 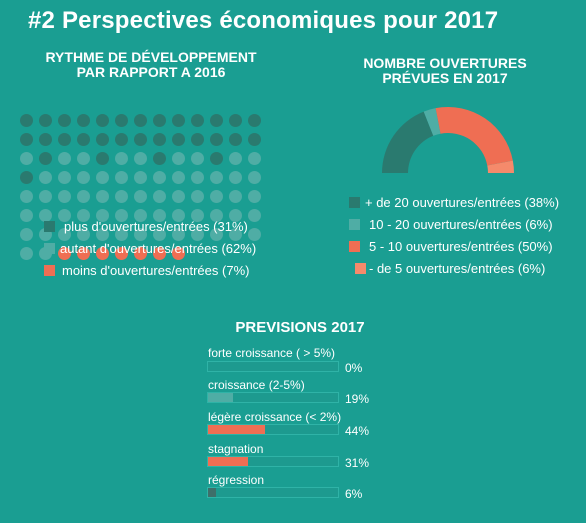 I want to click on bar-pct-regression: 6%, so click(x=354, y=494).